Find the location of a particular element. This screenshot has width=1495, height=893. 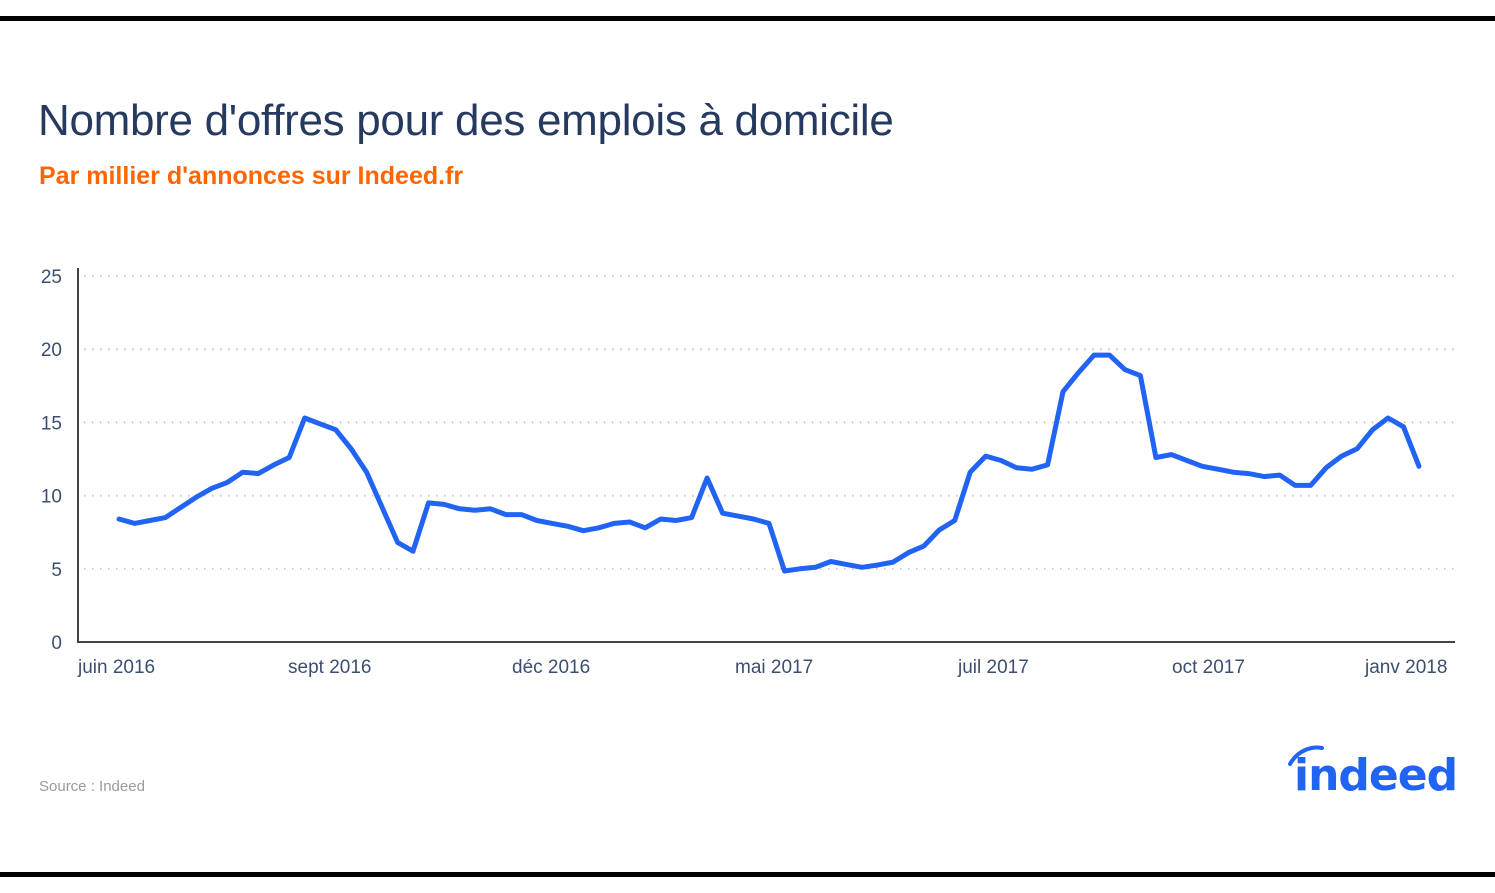

x-tick-label: sept 2016 is located at coordinates (329, 667).